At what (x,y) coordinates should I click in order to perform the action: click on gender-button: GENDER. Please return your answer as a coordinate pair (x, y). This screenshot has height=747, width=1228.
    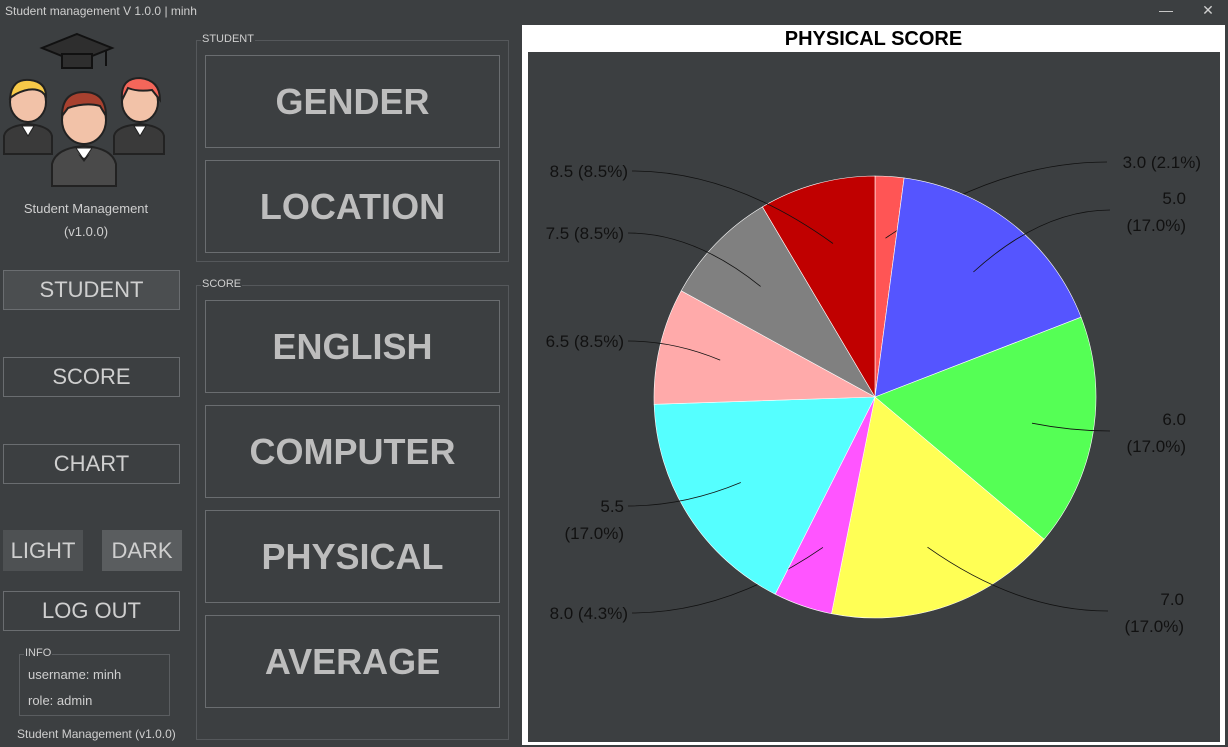
    Looking at the image, I should click on (352, 101).